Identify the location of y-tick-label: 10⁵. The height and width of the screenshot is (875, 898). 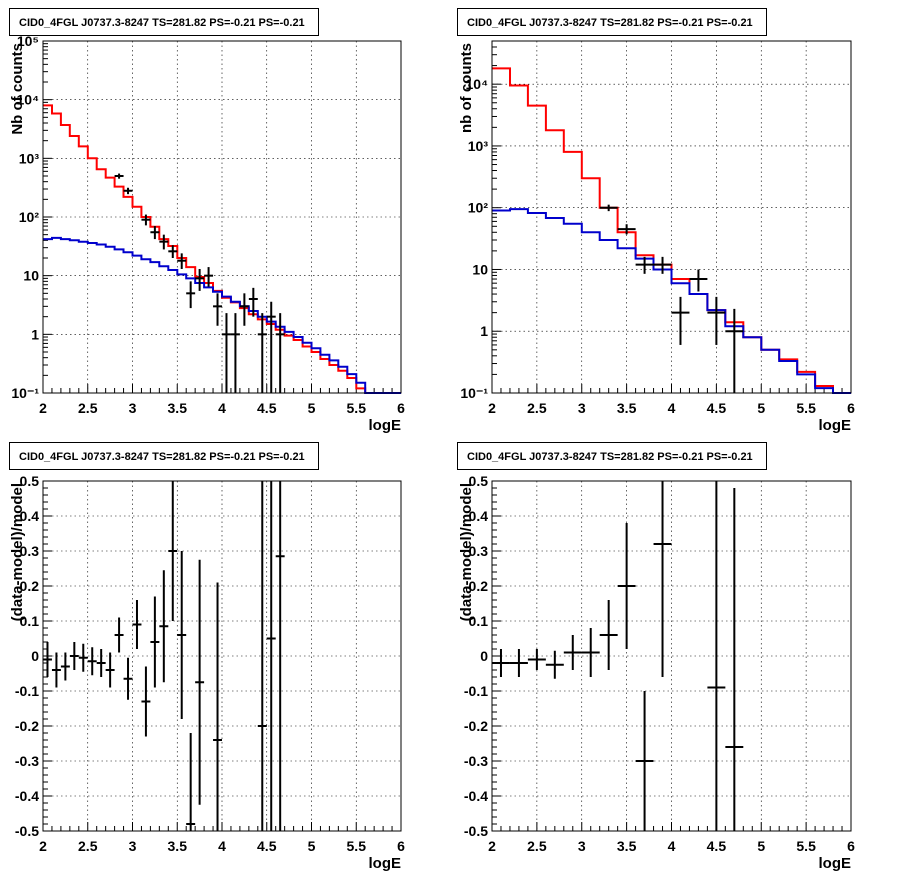
(28, 41).